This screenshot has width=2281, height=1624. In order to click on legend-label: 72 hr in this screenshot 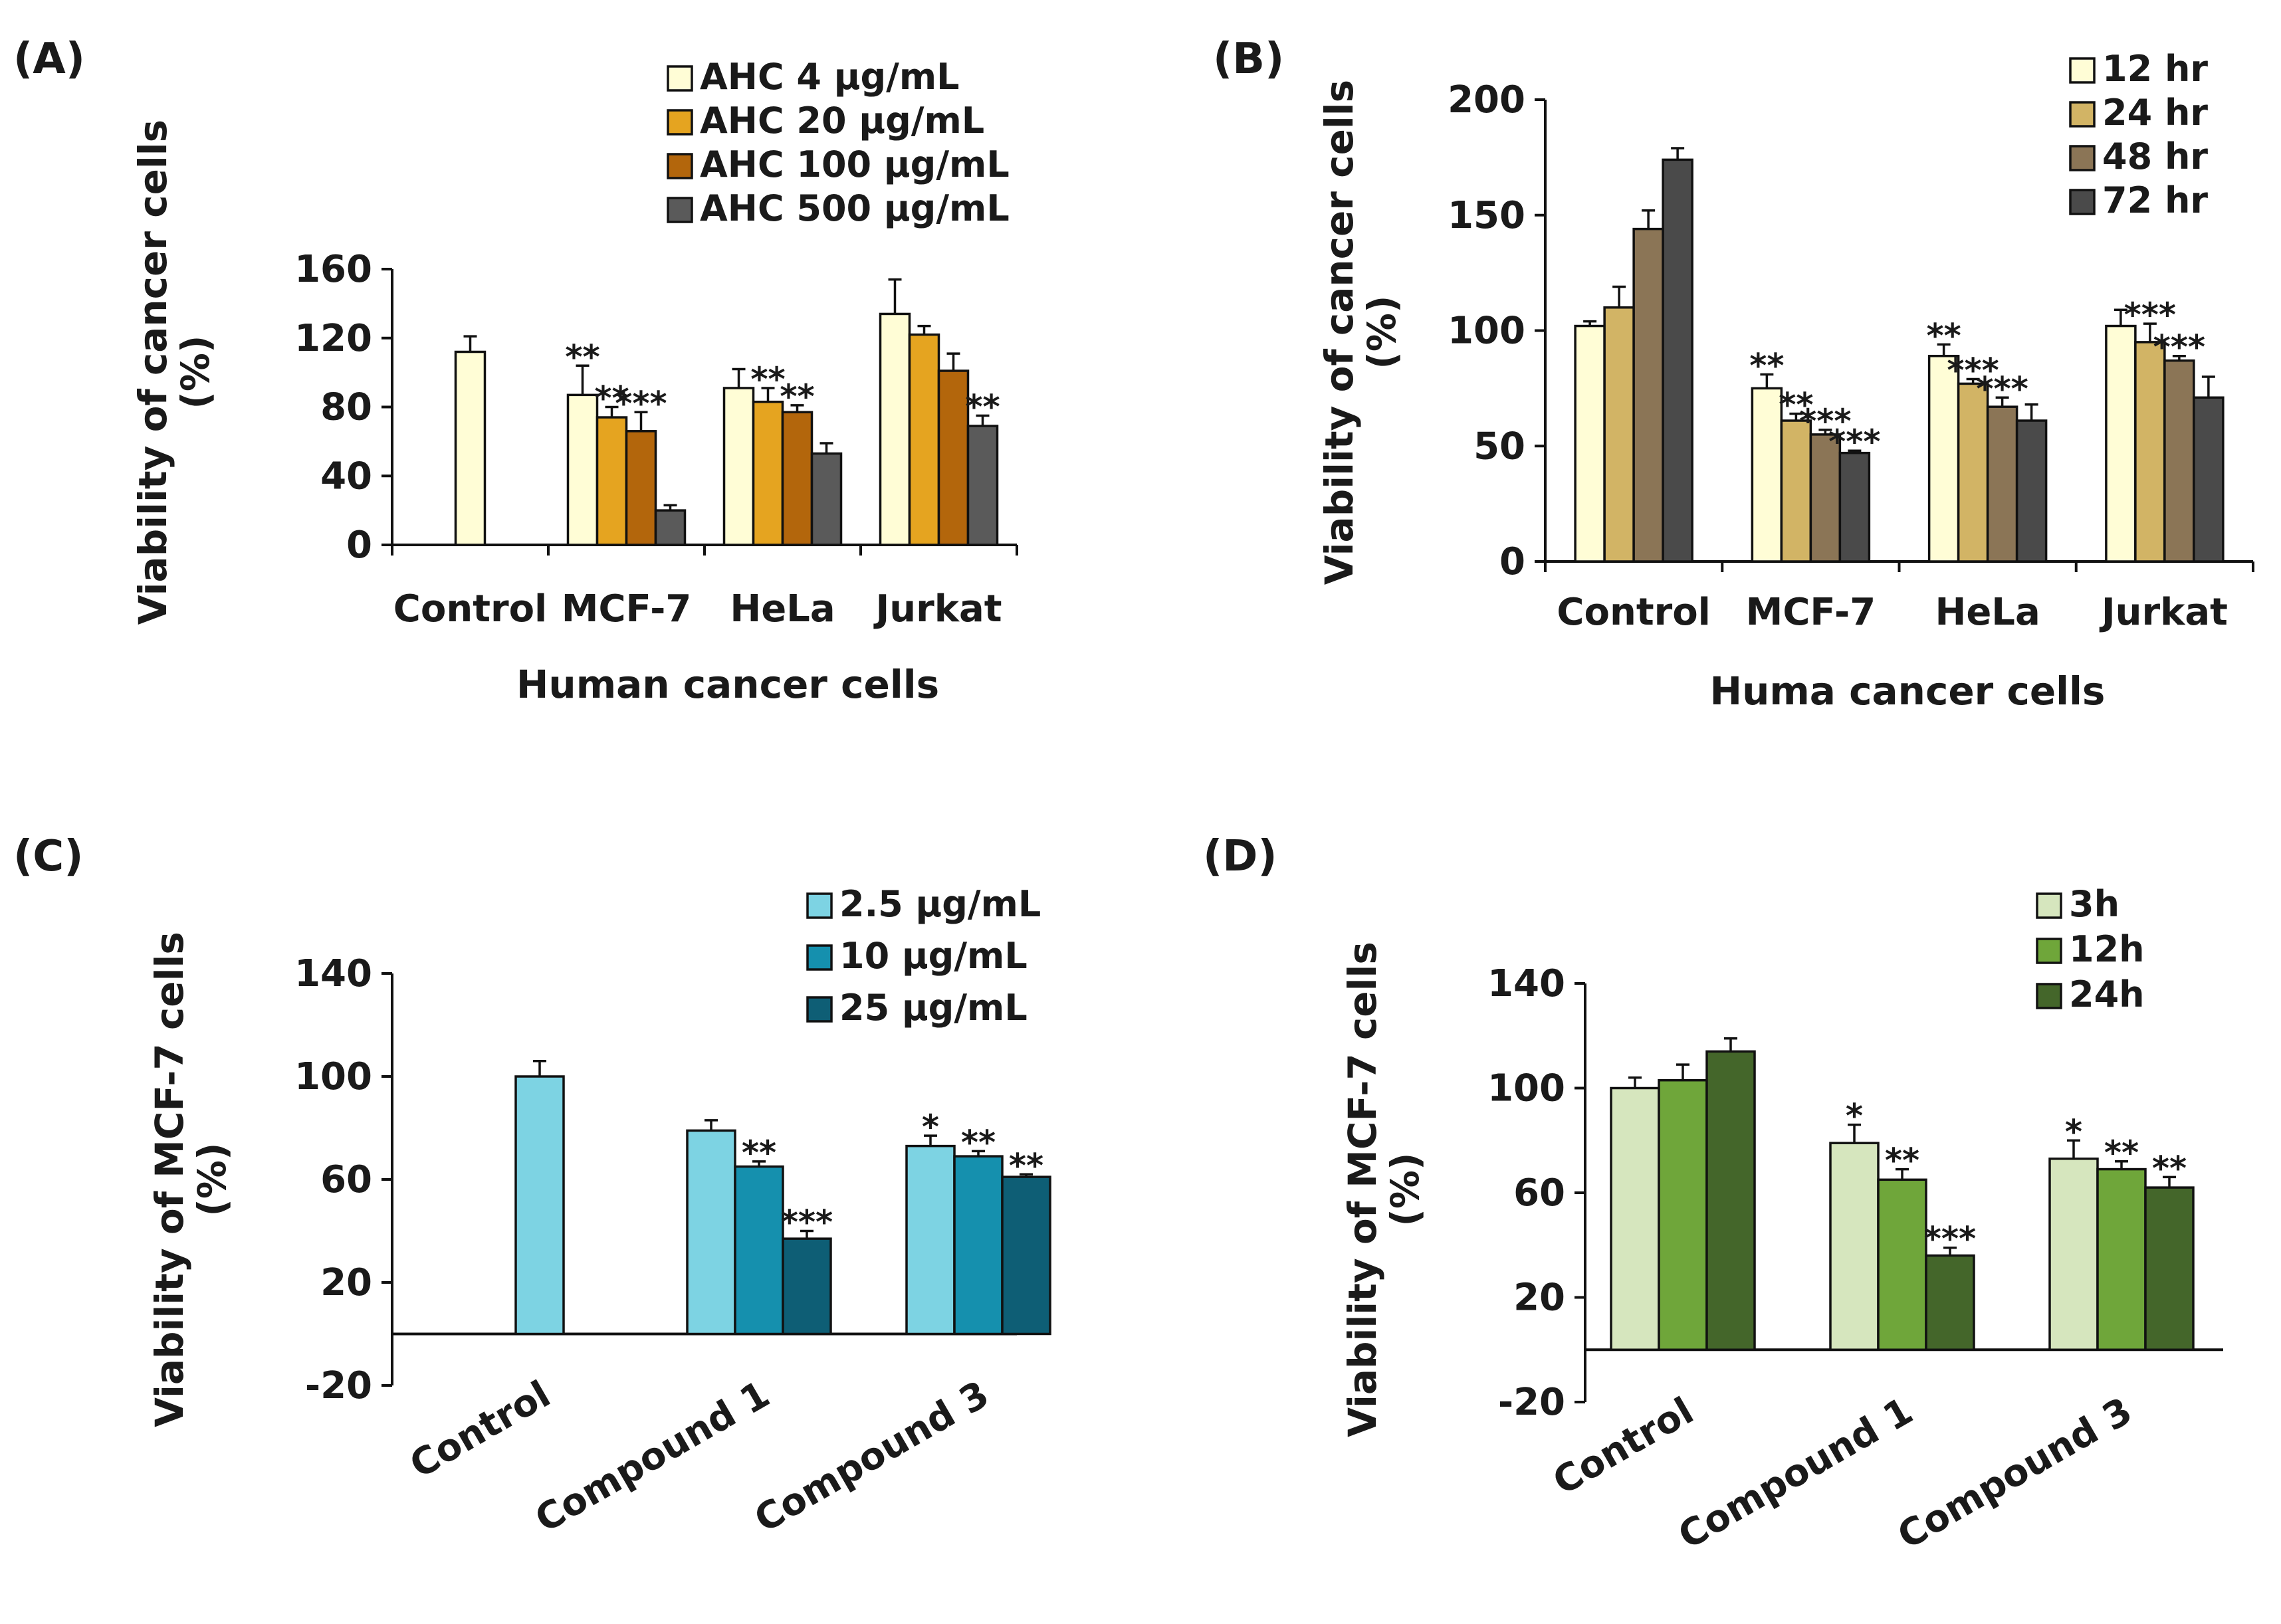, I will do `click(2155, 200)`.